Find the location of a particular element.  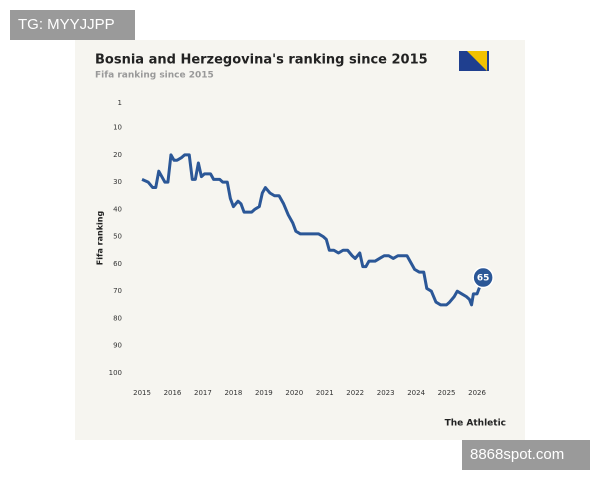

y-tick-label: 40 is located at coordinates (117, 209).